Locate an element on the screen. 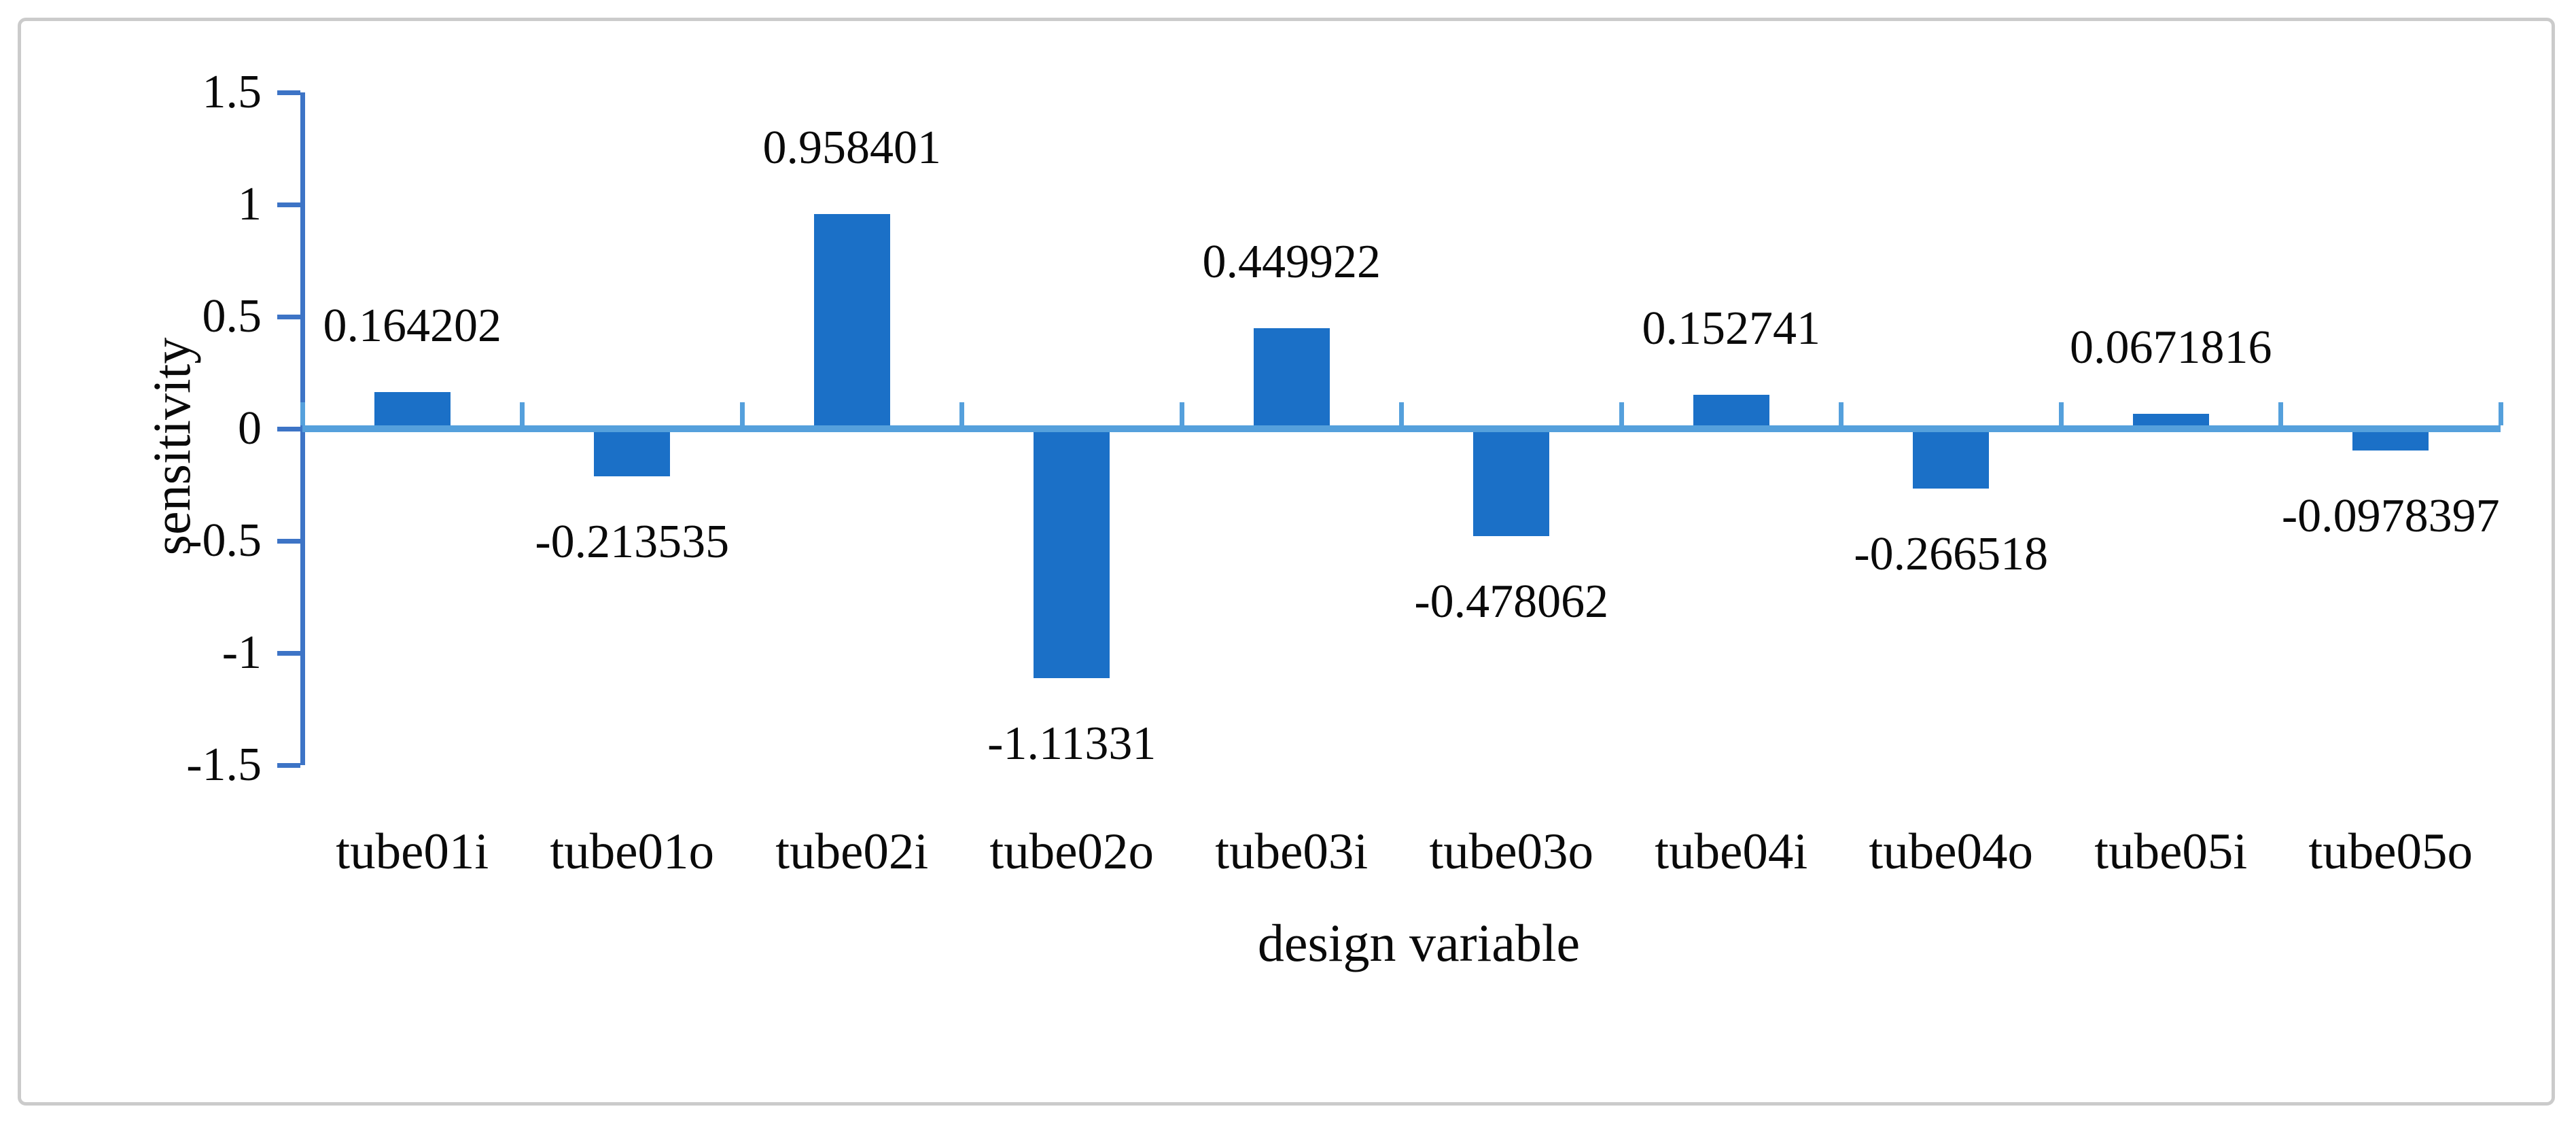 The height and width of the screenshot is (1130, 2576). category-label-tube01i: tube01i is located at coordinates (412, 852).